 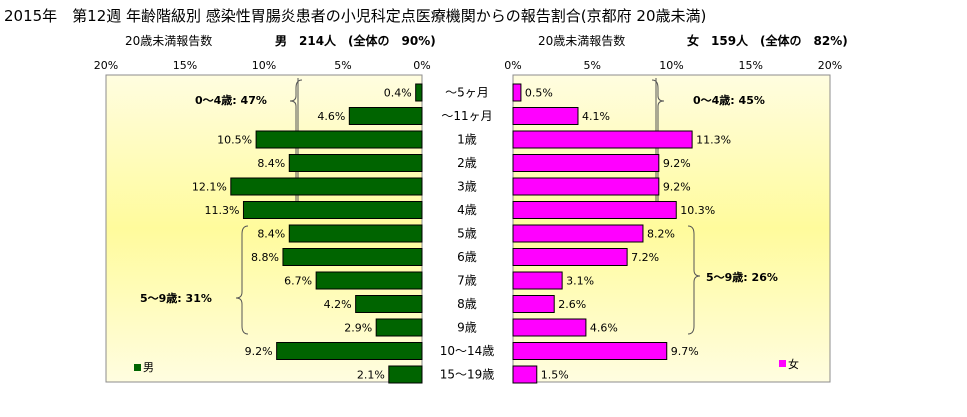 I want to click on male-value-label: 2.9%, so click(x=358, y=328).